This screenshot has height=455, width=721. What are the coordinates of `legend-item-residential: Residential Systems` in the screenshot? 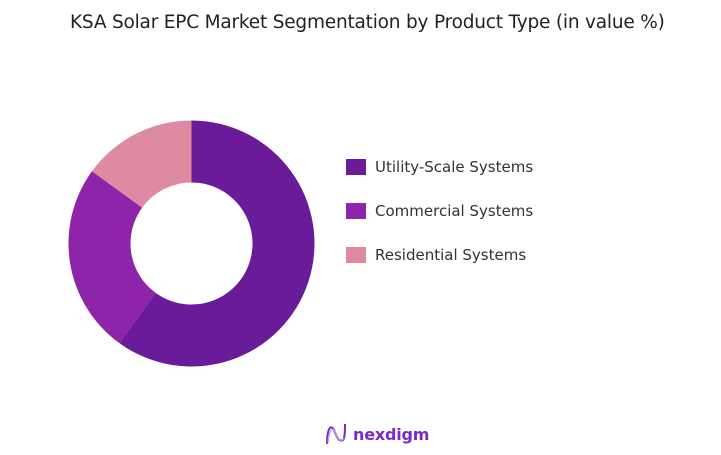 It's located at (439, 255).